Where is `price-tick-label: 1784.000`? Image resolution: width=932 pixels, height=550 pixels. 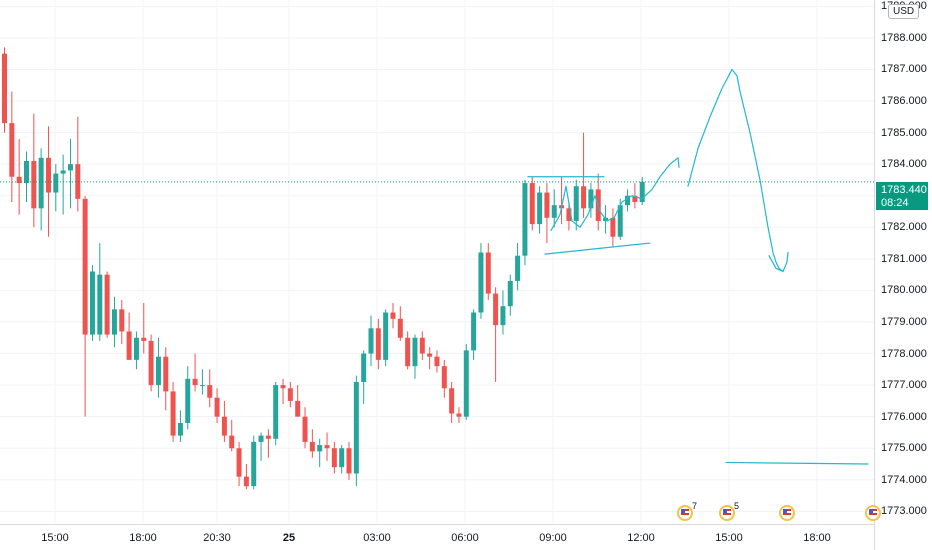
price-tick-label: 1784.000 is located at coordinates (904, 164).